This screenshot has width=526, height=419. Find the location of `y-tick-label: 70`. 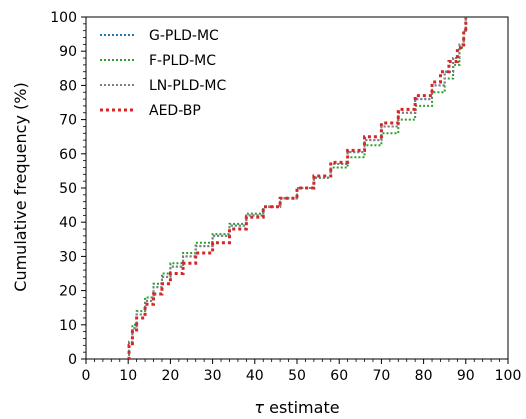

y-tick-label: 70 is located at coordinates (68, 121).